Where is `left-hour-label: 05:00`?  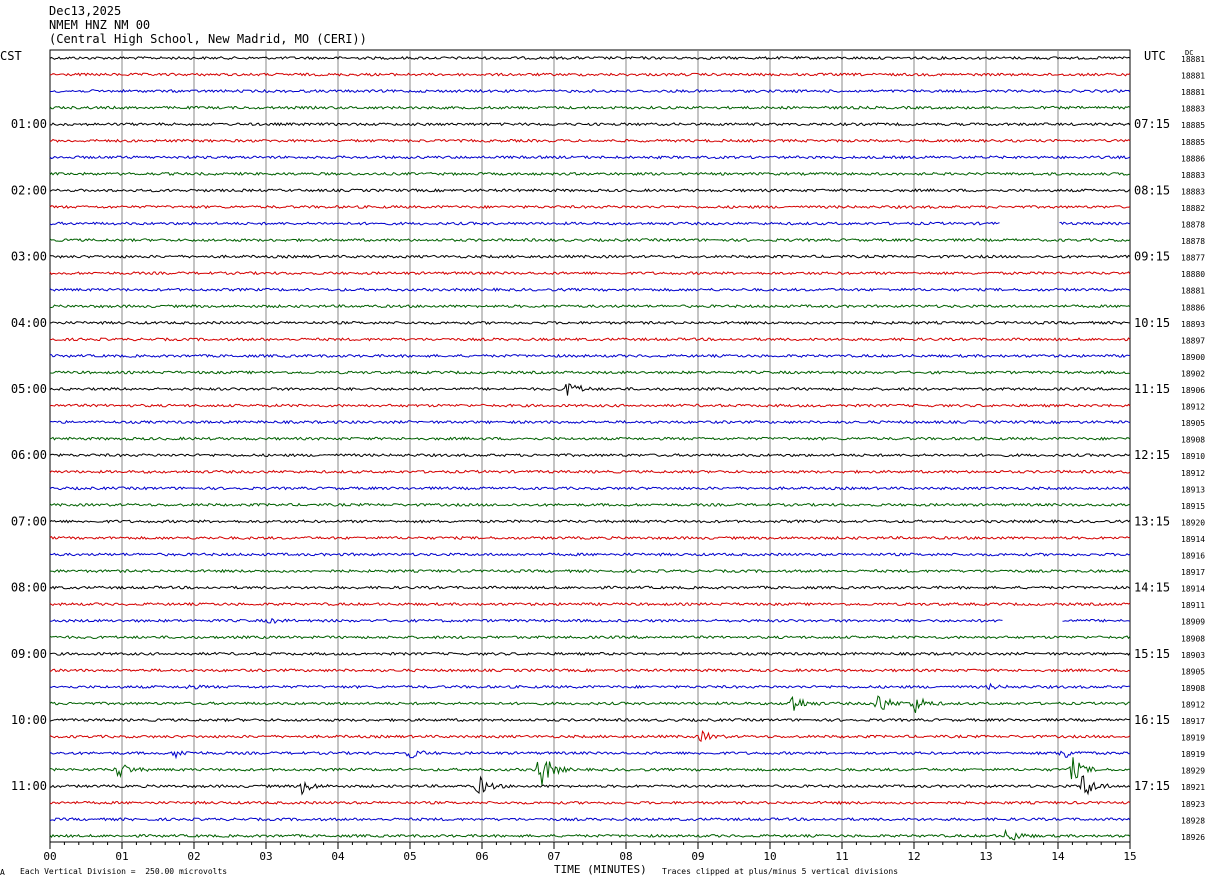 left-hour-label: 05:00 is located at coordinates (29, 389).